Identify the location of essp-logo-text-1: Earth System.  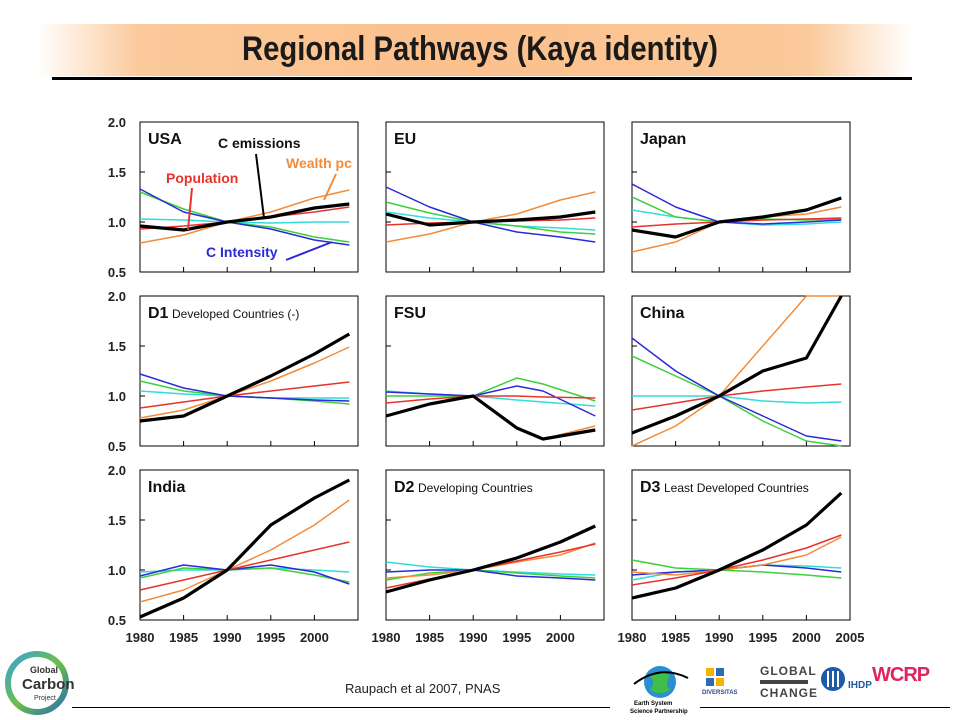
(653, 704).